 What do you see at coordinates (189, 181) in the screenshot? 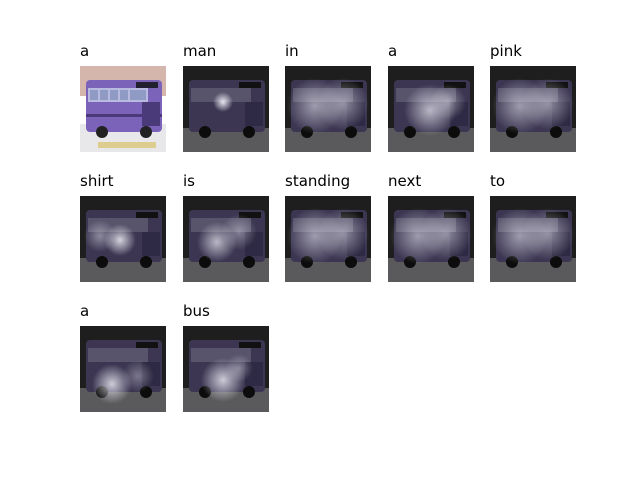
I see `panel-word-label: is` at bounding box center [189, 181].